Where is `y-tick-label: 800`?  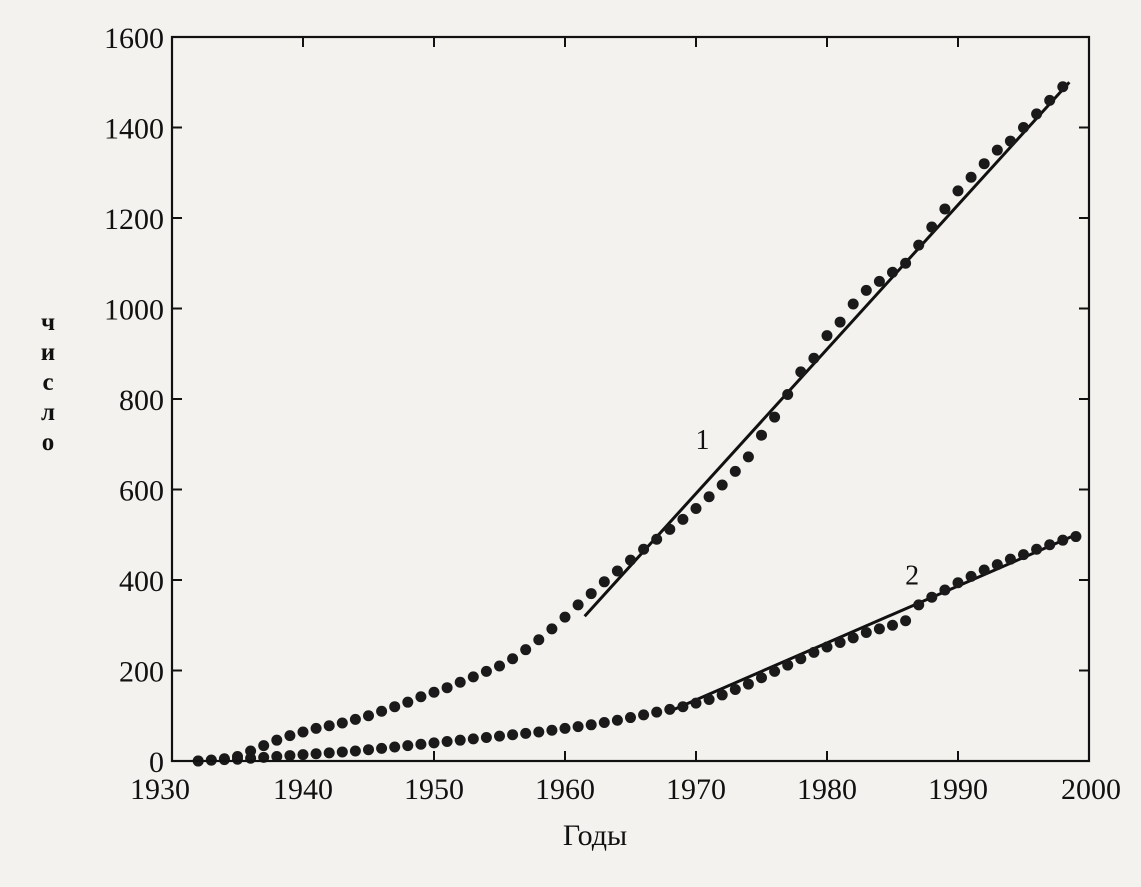
y-tick-label: 800 is located at coordinates (141, 400).